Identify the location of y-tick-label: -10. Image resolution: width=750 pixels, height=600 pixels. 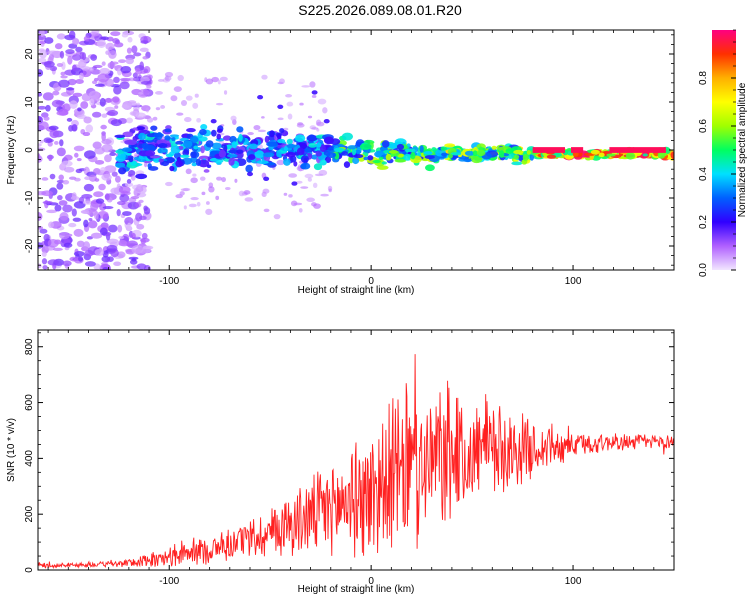
(29, 197).